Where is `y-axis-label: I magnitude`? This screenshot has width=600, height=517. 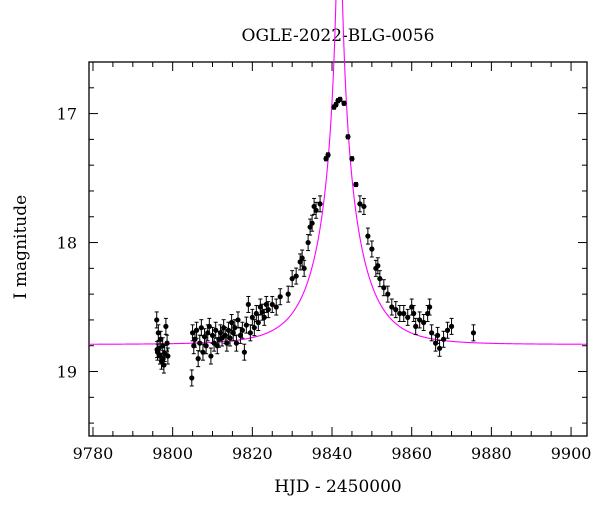 y-axis-label: I magnitude is located at coordinates (21, 247).